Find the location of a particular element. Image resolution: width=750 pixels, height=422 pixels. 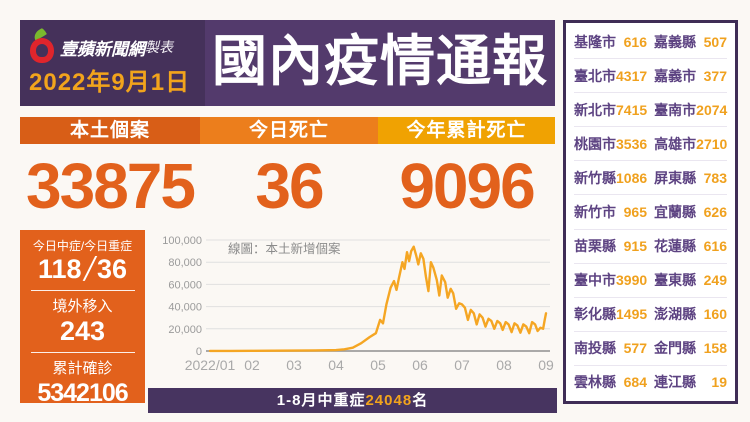

footer-banner: 1-8月中重症24048名 is located at coordinates (352, 400).